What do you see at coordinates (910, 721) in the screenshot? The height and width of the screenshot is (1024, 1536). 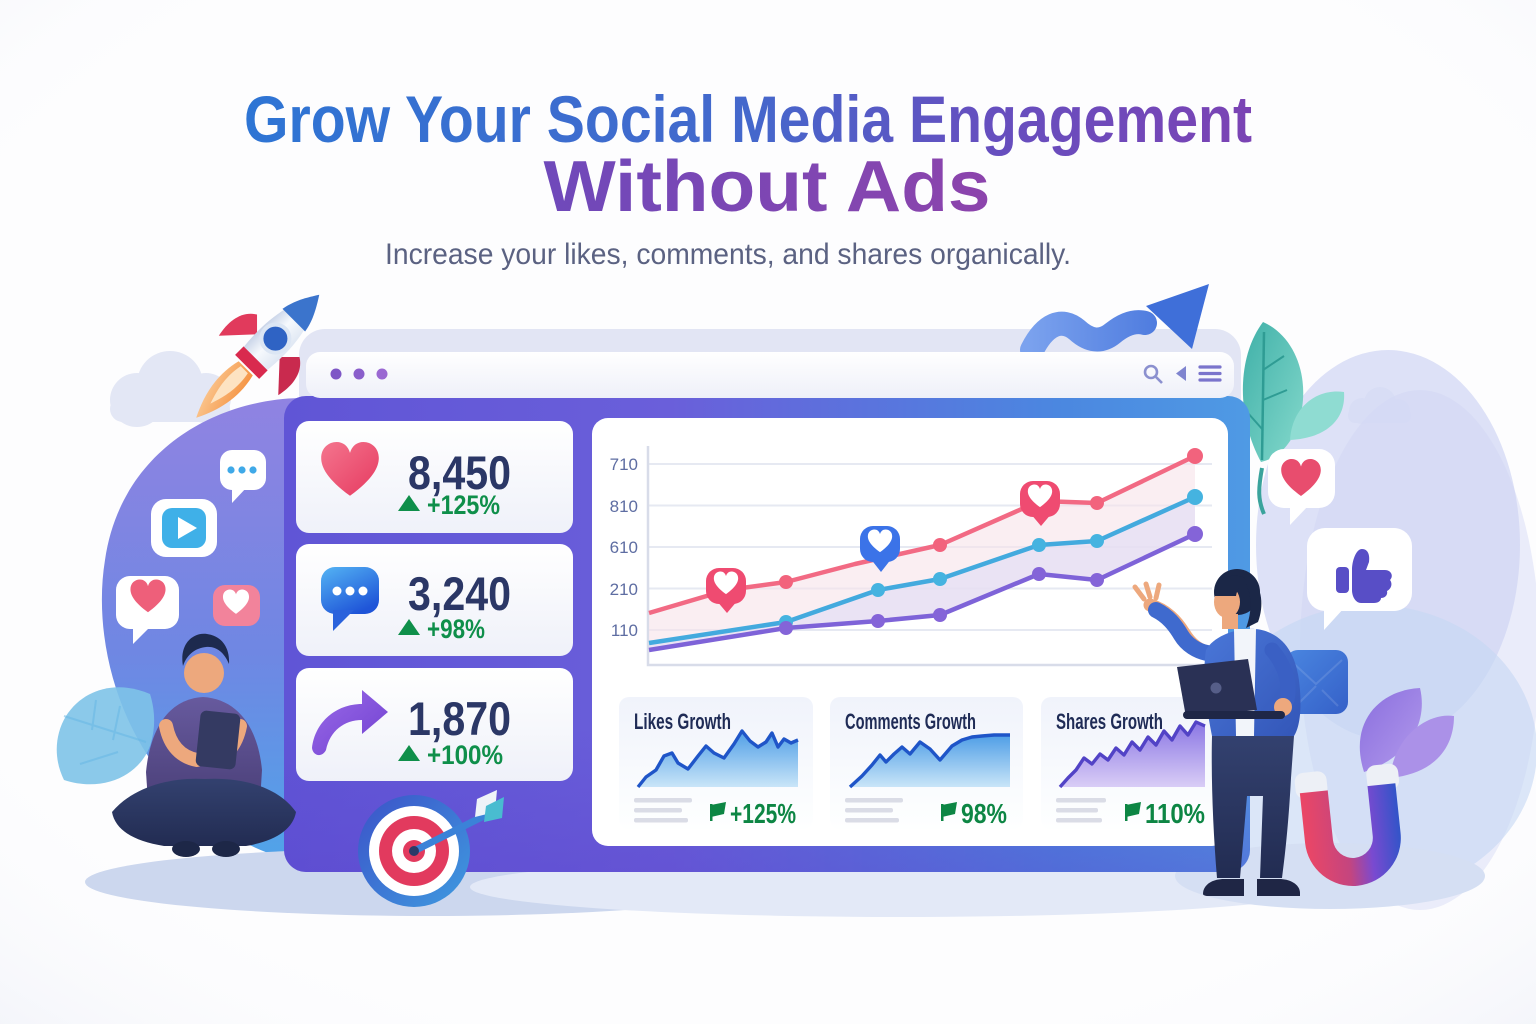 I see `svg-text: Comments Growth` at bounding box center [910, 721].